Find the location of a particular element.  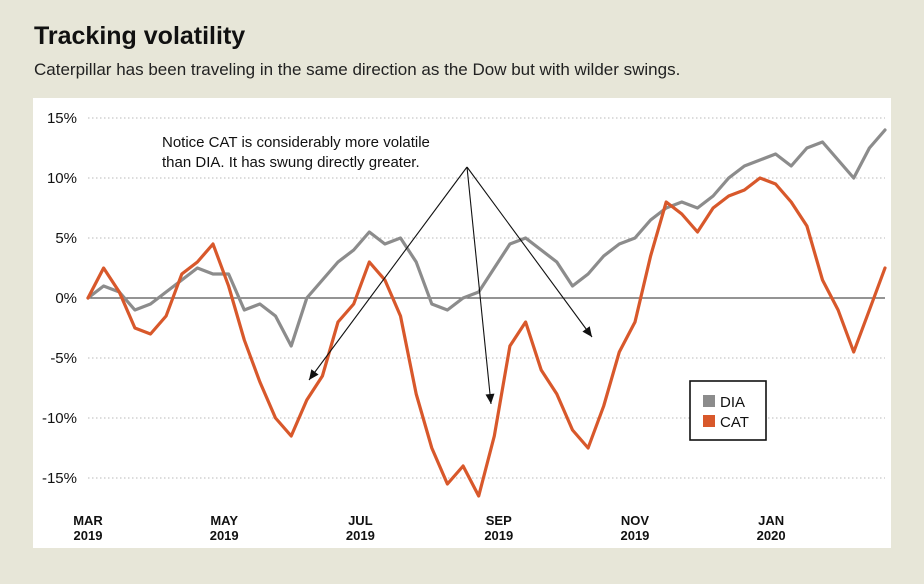

y-tick-label: -5% is located at coordinates (63, 358).